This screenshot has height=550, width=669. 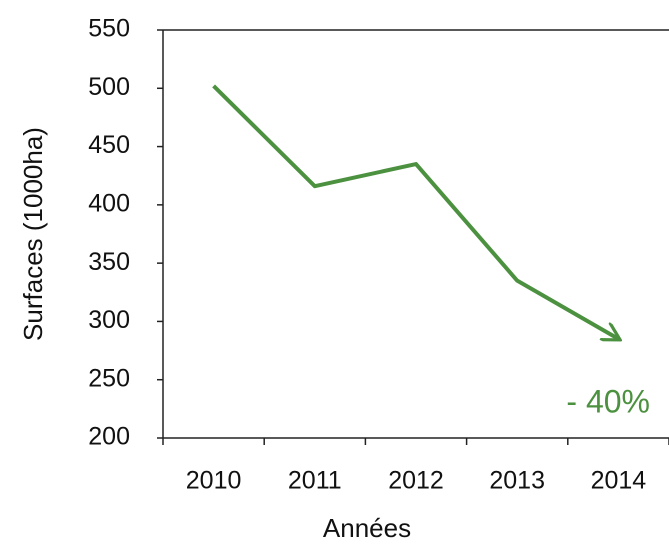 I want to click on x-tick-label: 2013, so click(x=517, y=481).